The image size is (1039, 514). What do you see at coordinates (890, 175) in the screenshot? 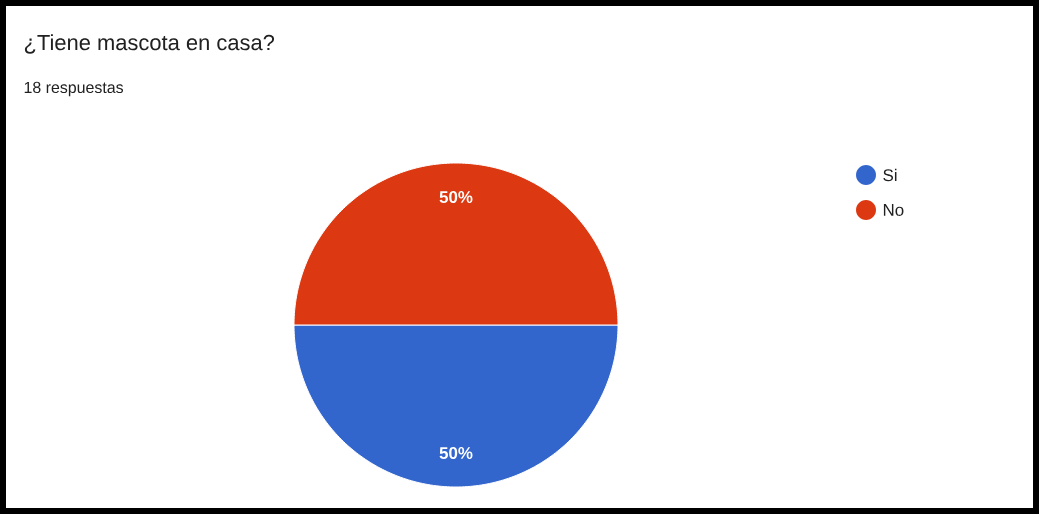
I see `legend-label: Si` at bounding box center [890, 175].